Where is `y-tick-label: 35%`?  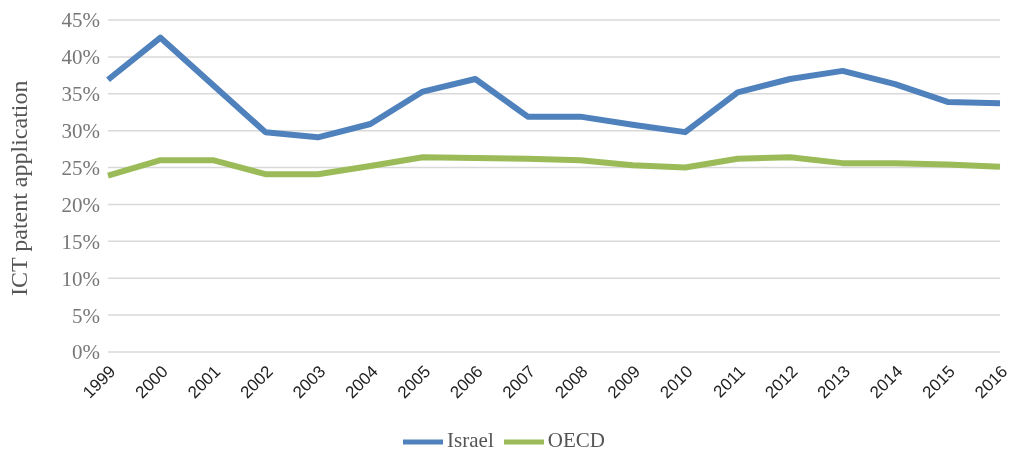 y-tick-label: 35% is located at coordinates (80, 94).